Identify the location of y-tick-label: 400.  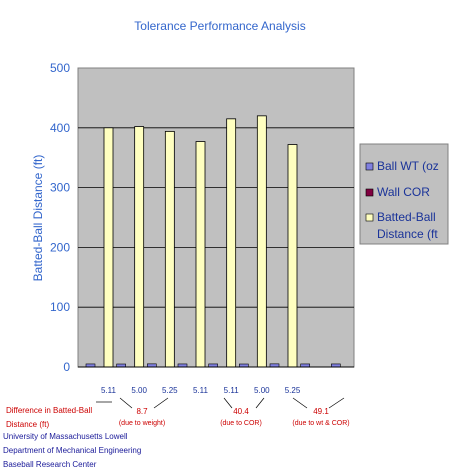
(60, 128).